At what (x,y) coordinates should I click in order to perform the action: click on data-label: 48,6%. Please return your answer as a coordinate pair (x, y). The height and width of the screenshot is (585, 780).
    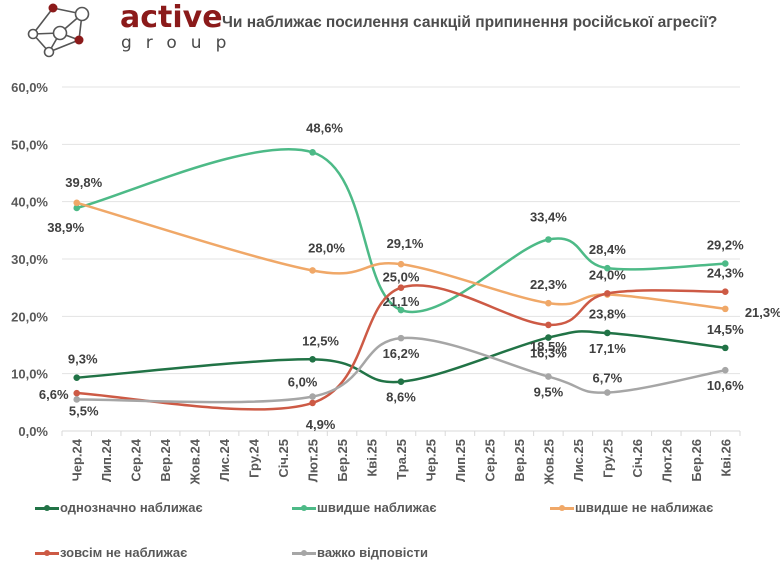
    Looking at the image, I should click on (324, 127).